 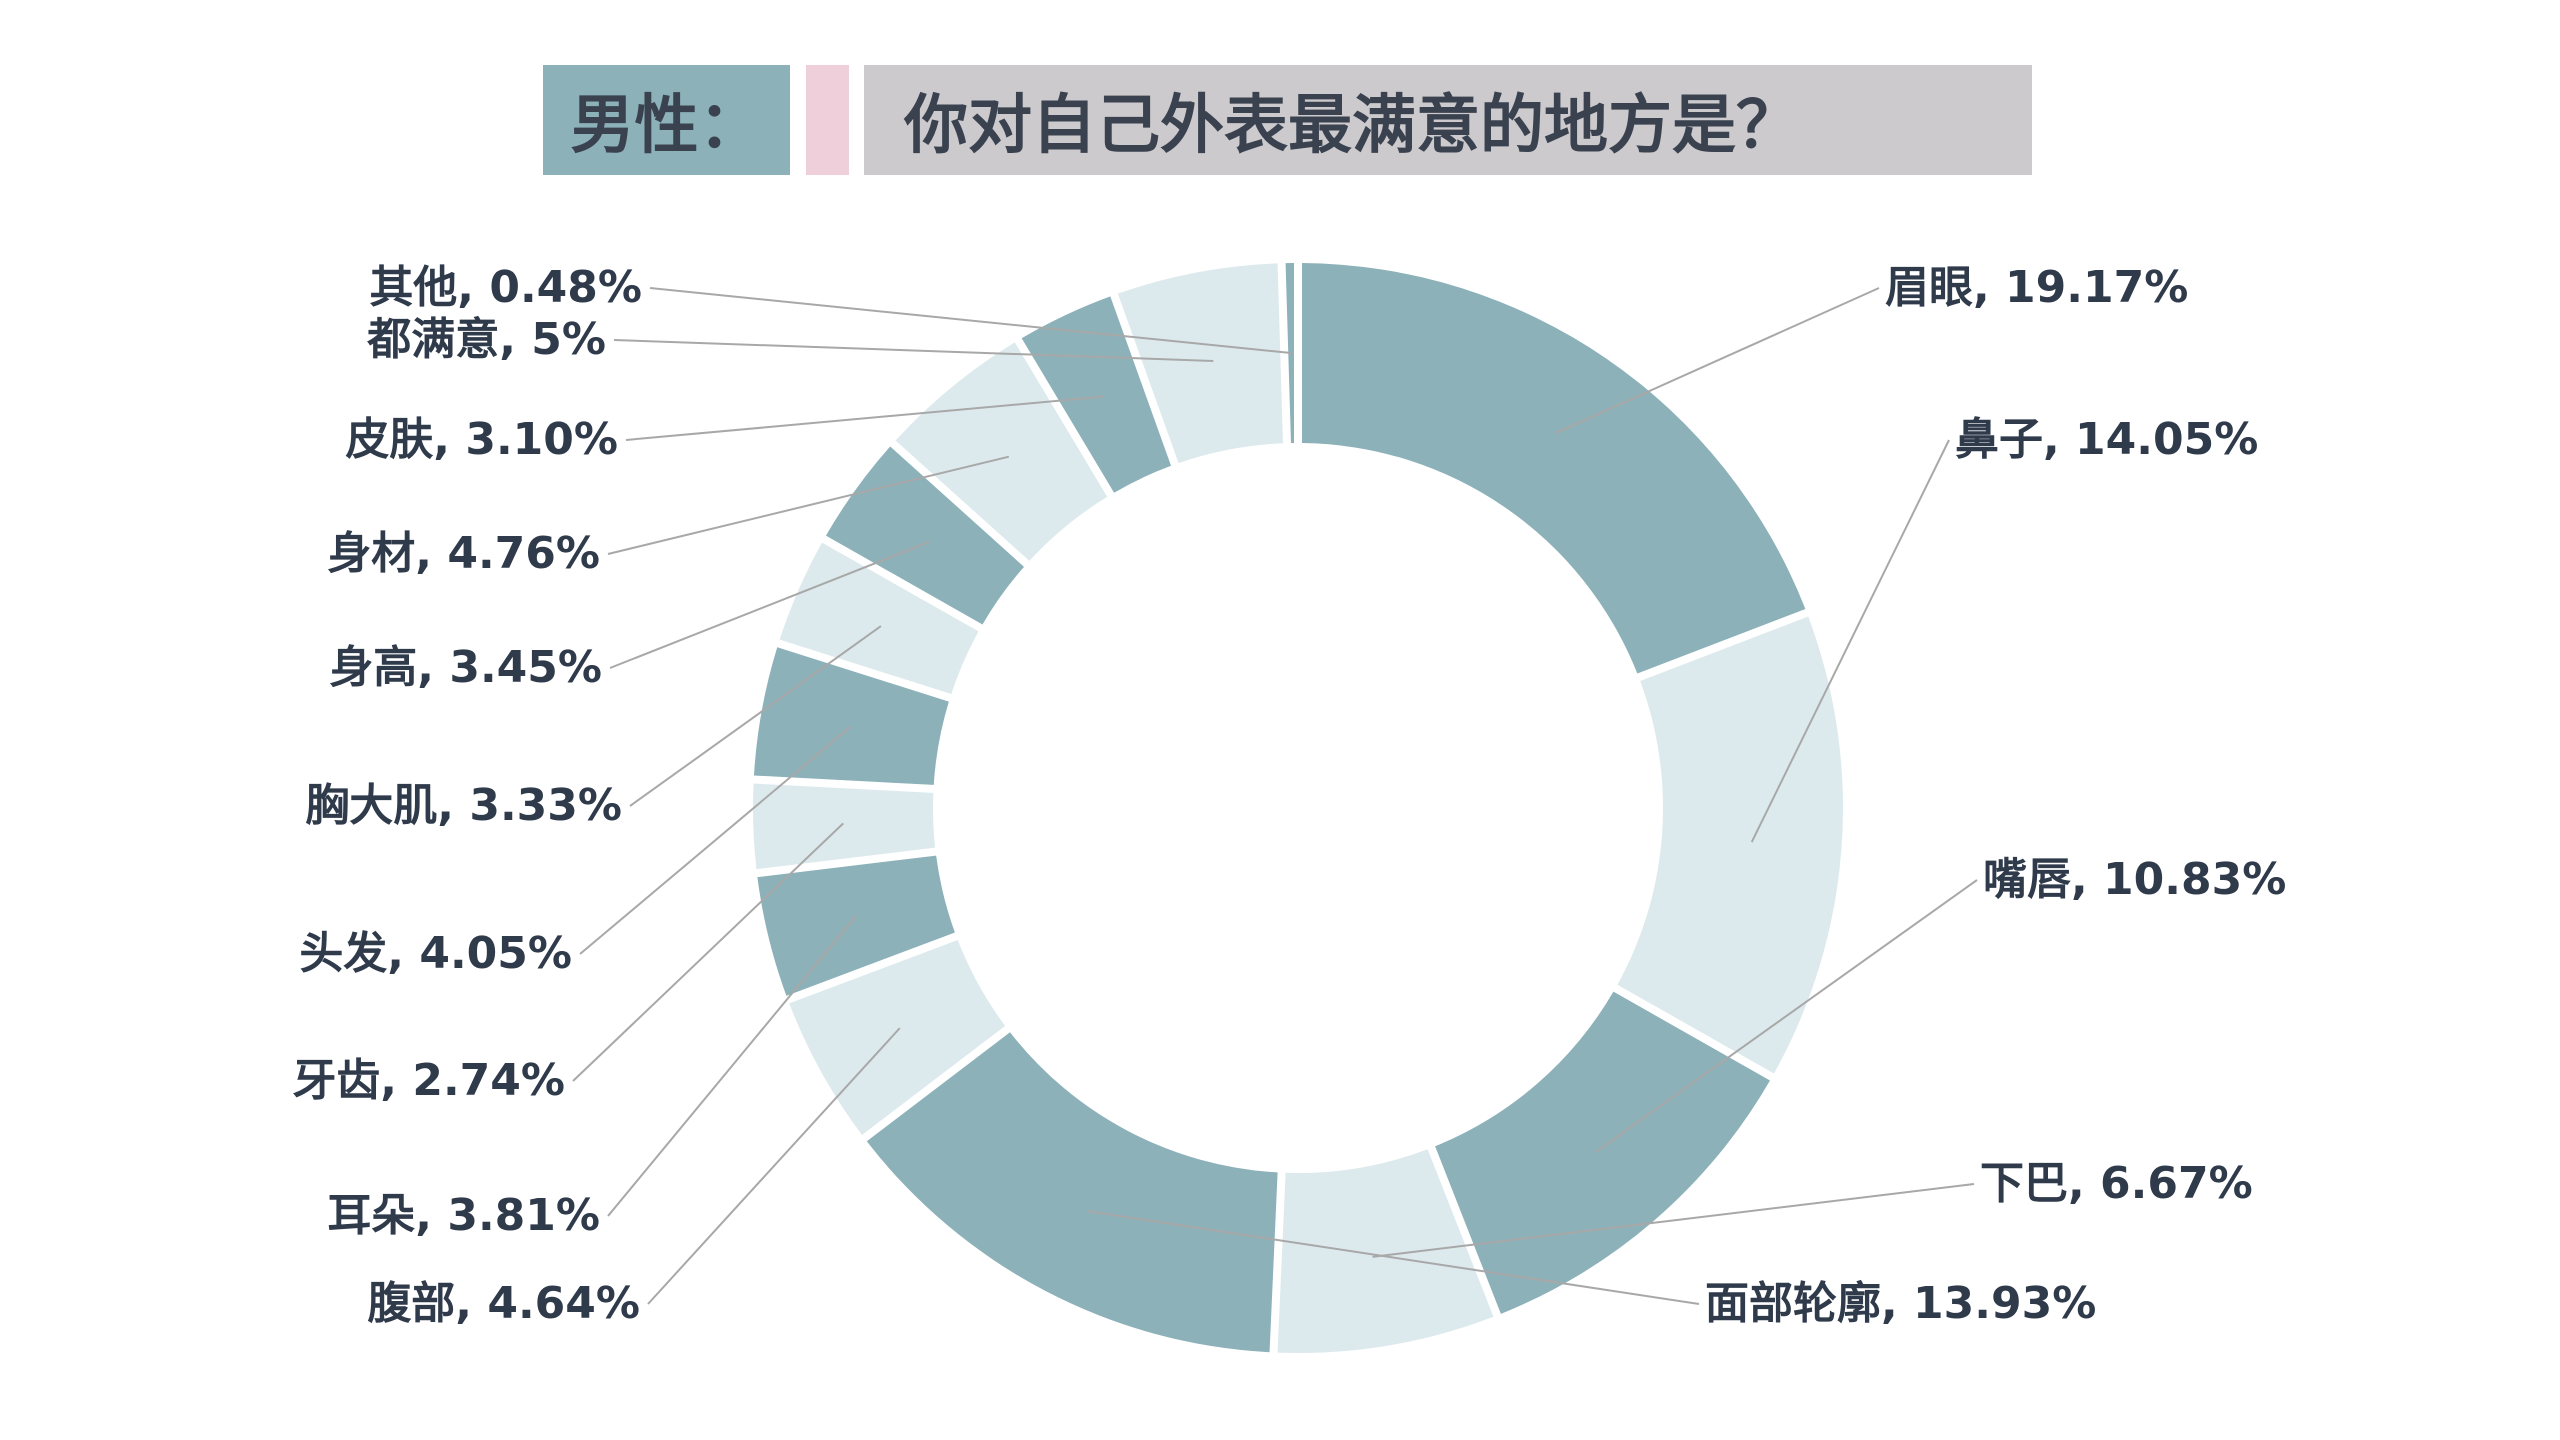 I want to click on slice-label: 嘴唇, 10.83%, so click(x=2134, y=879).